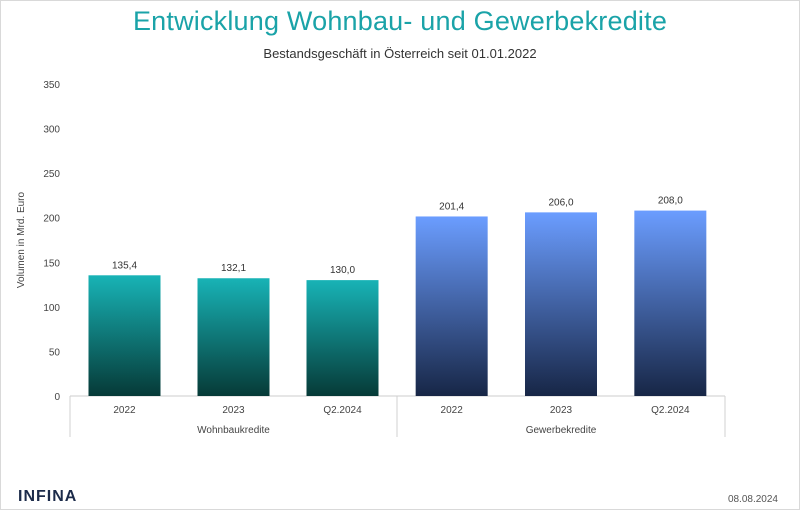 The width and height of the screenshot is (800, 510). Describe the element at coordinates (21, 239) in the screenshot. I see `y-axis-label: Volumen in Mrd. Euro` at that location.